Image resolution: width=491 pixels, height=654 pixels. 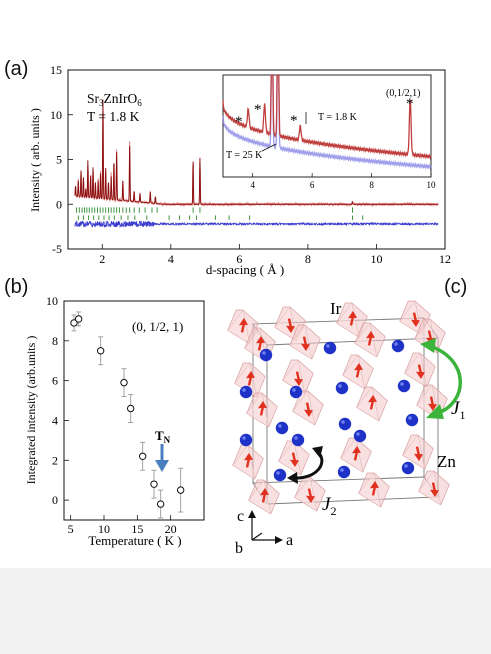 I want to click on y-tick-label: 5, so click(x=59, y=160).